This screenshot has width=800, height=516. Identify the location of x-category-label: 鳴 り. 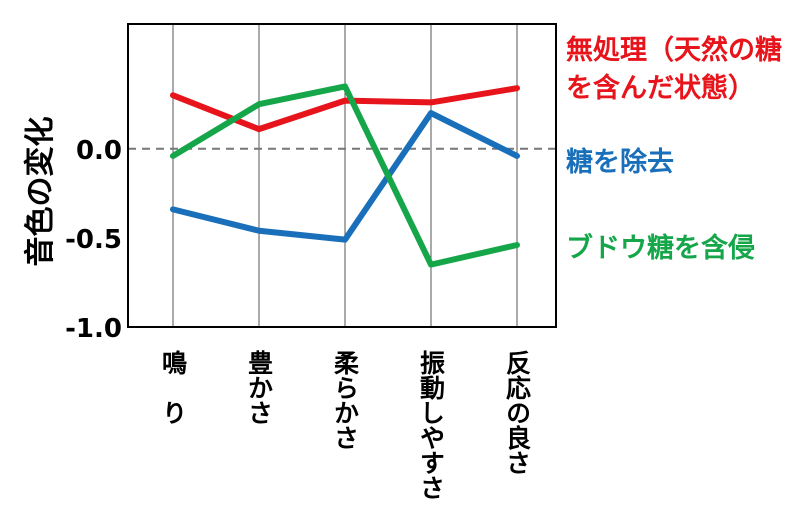
(173, 387).